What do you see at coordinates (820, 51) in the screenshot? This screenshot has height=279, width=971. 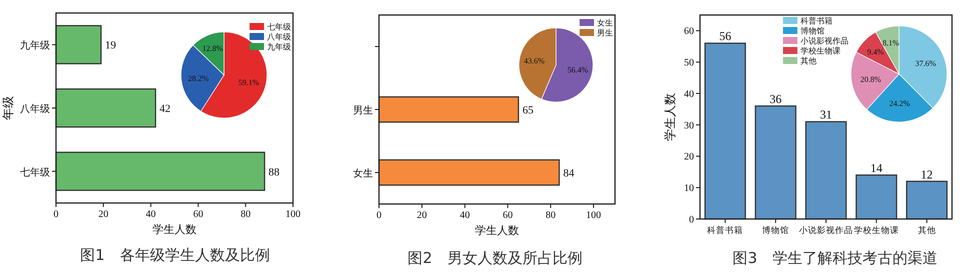 I see `legend-label: 学校生物课` at bounding box center [820, 51].